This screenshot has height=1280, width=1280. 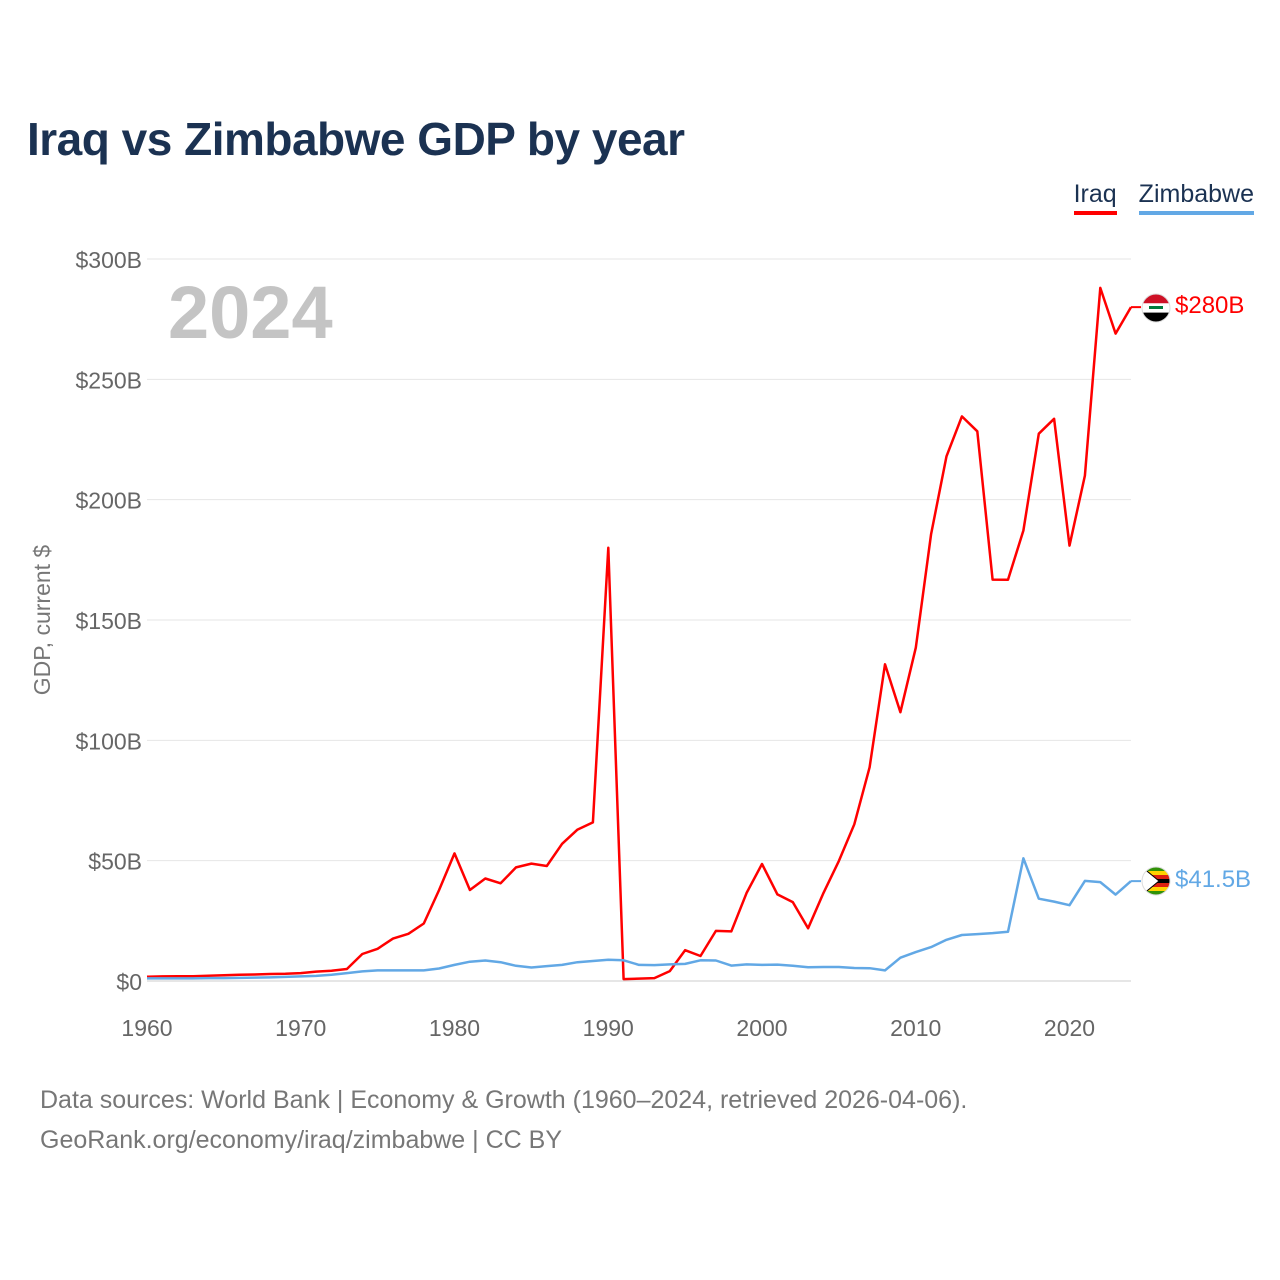 I want to click on iraq-flag-icon, so click(x=1156, y=308).